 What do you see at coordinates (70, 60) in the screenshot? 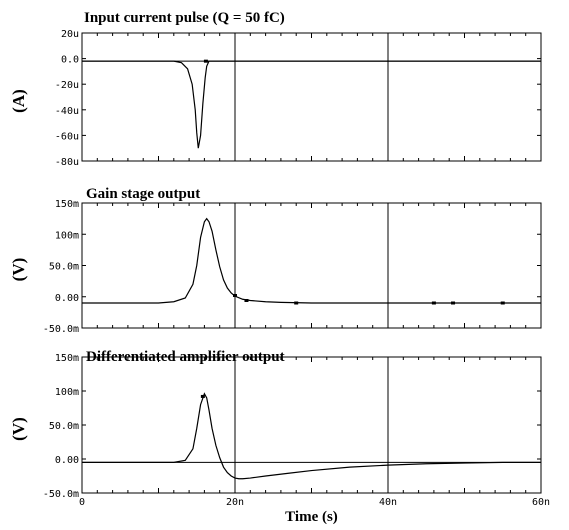
I see `y-tick-label: 0.0` at bounding box center [70, 60].